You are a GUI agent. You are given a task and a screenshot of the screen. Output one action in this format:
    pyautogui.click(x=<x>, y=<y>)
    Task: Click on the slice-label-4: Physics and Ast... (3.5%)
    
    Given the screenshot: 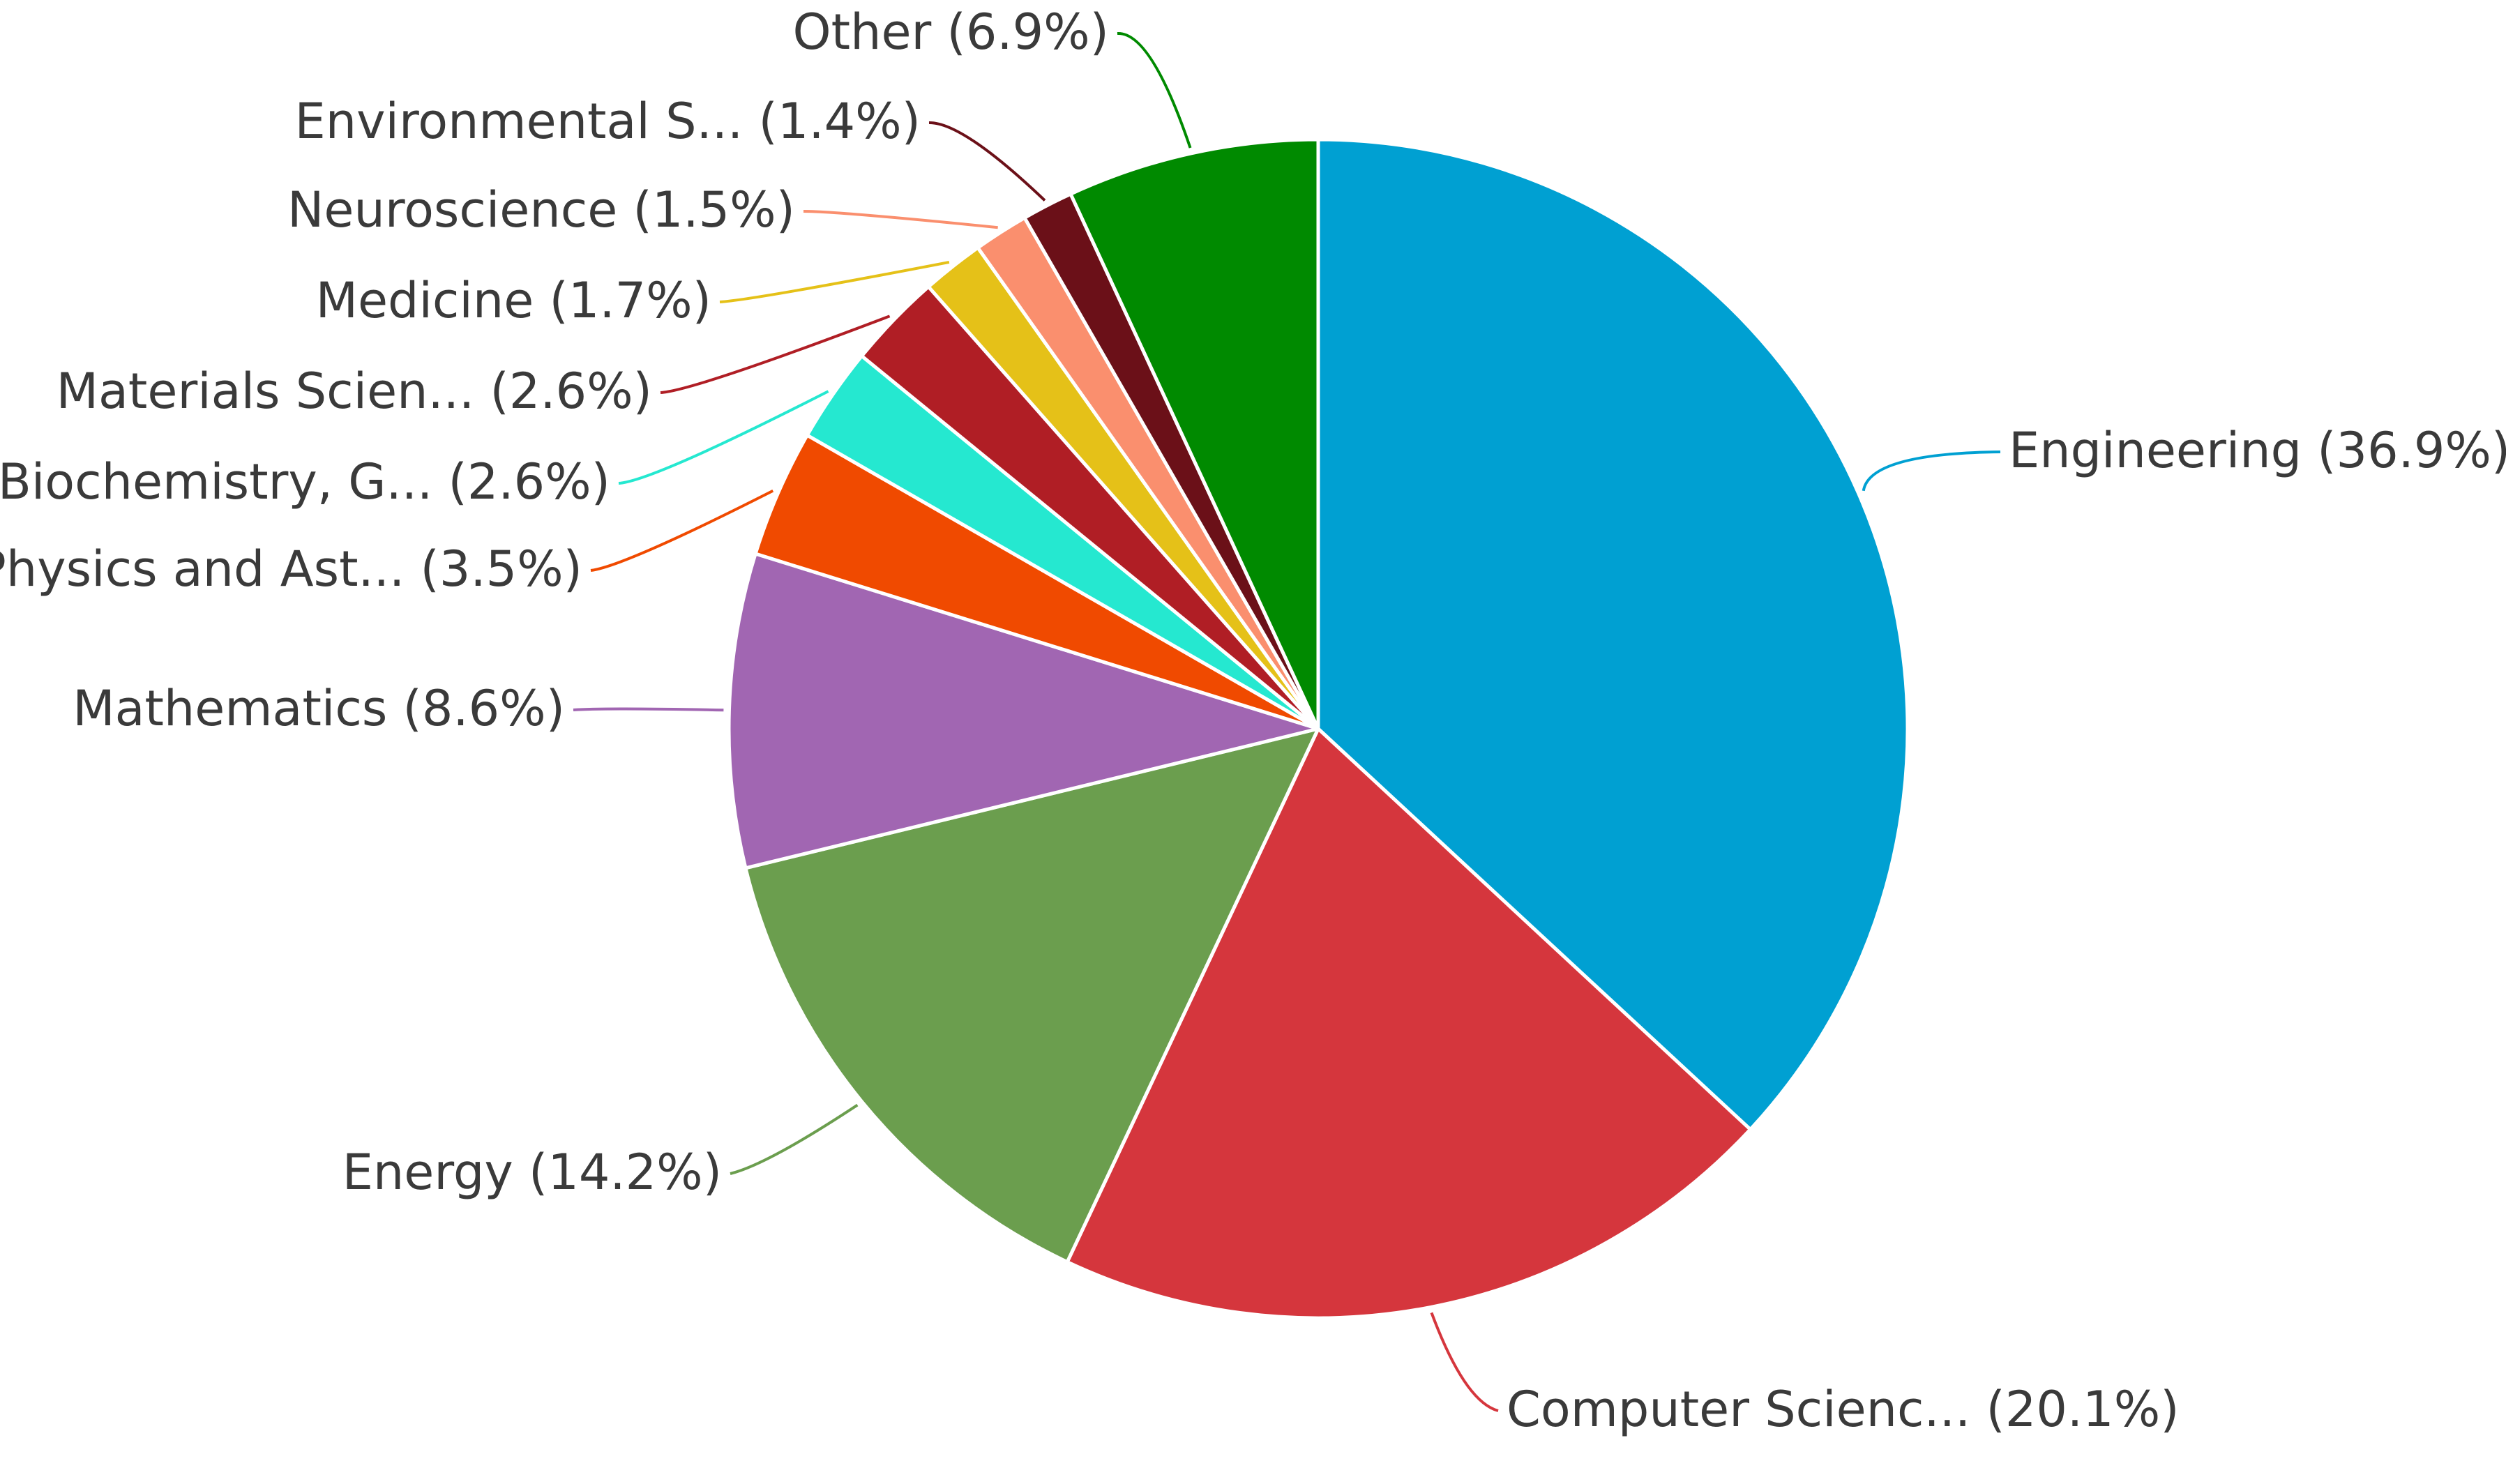 What is the action you would take?
    pyautogui.click(x=291, y=569)
    